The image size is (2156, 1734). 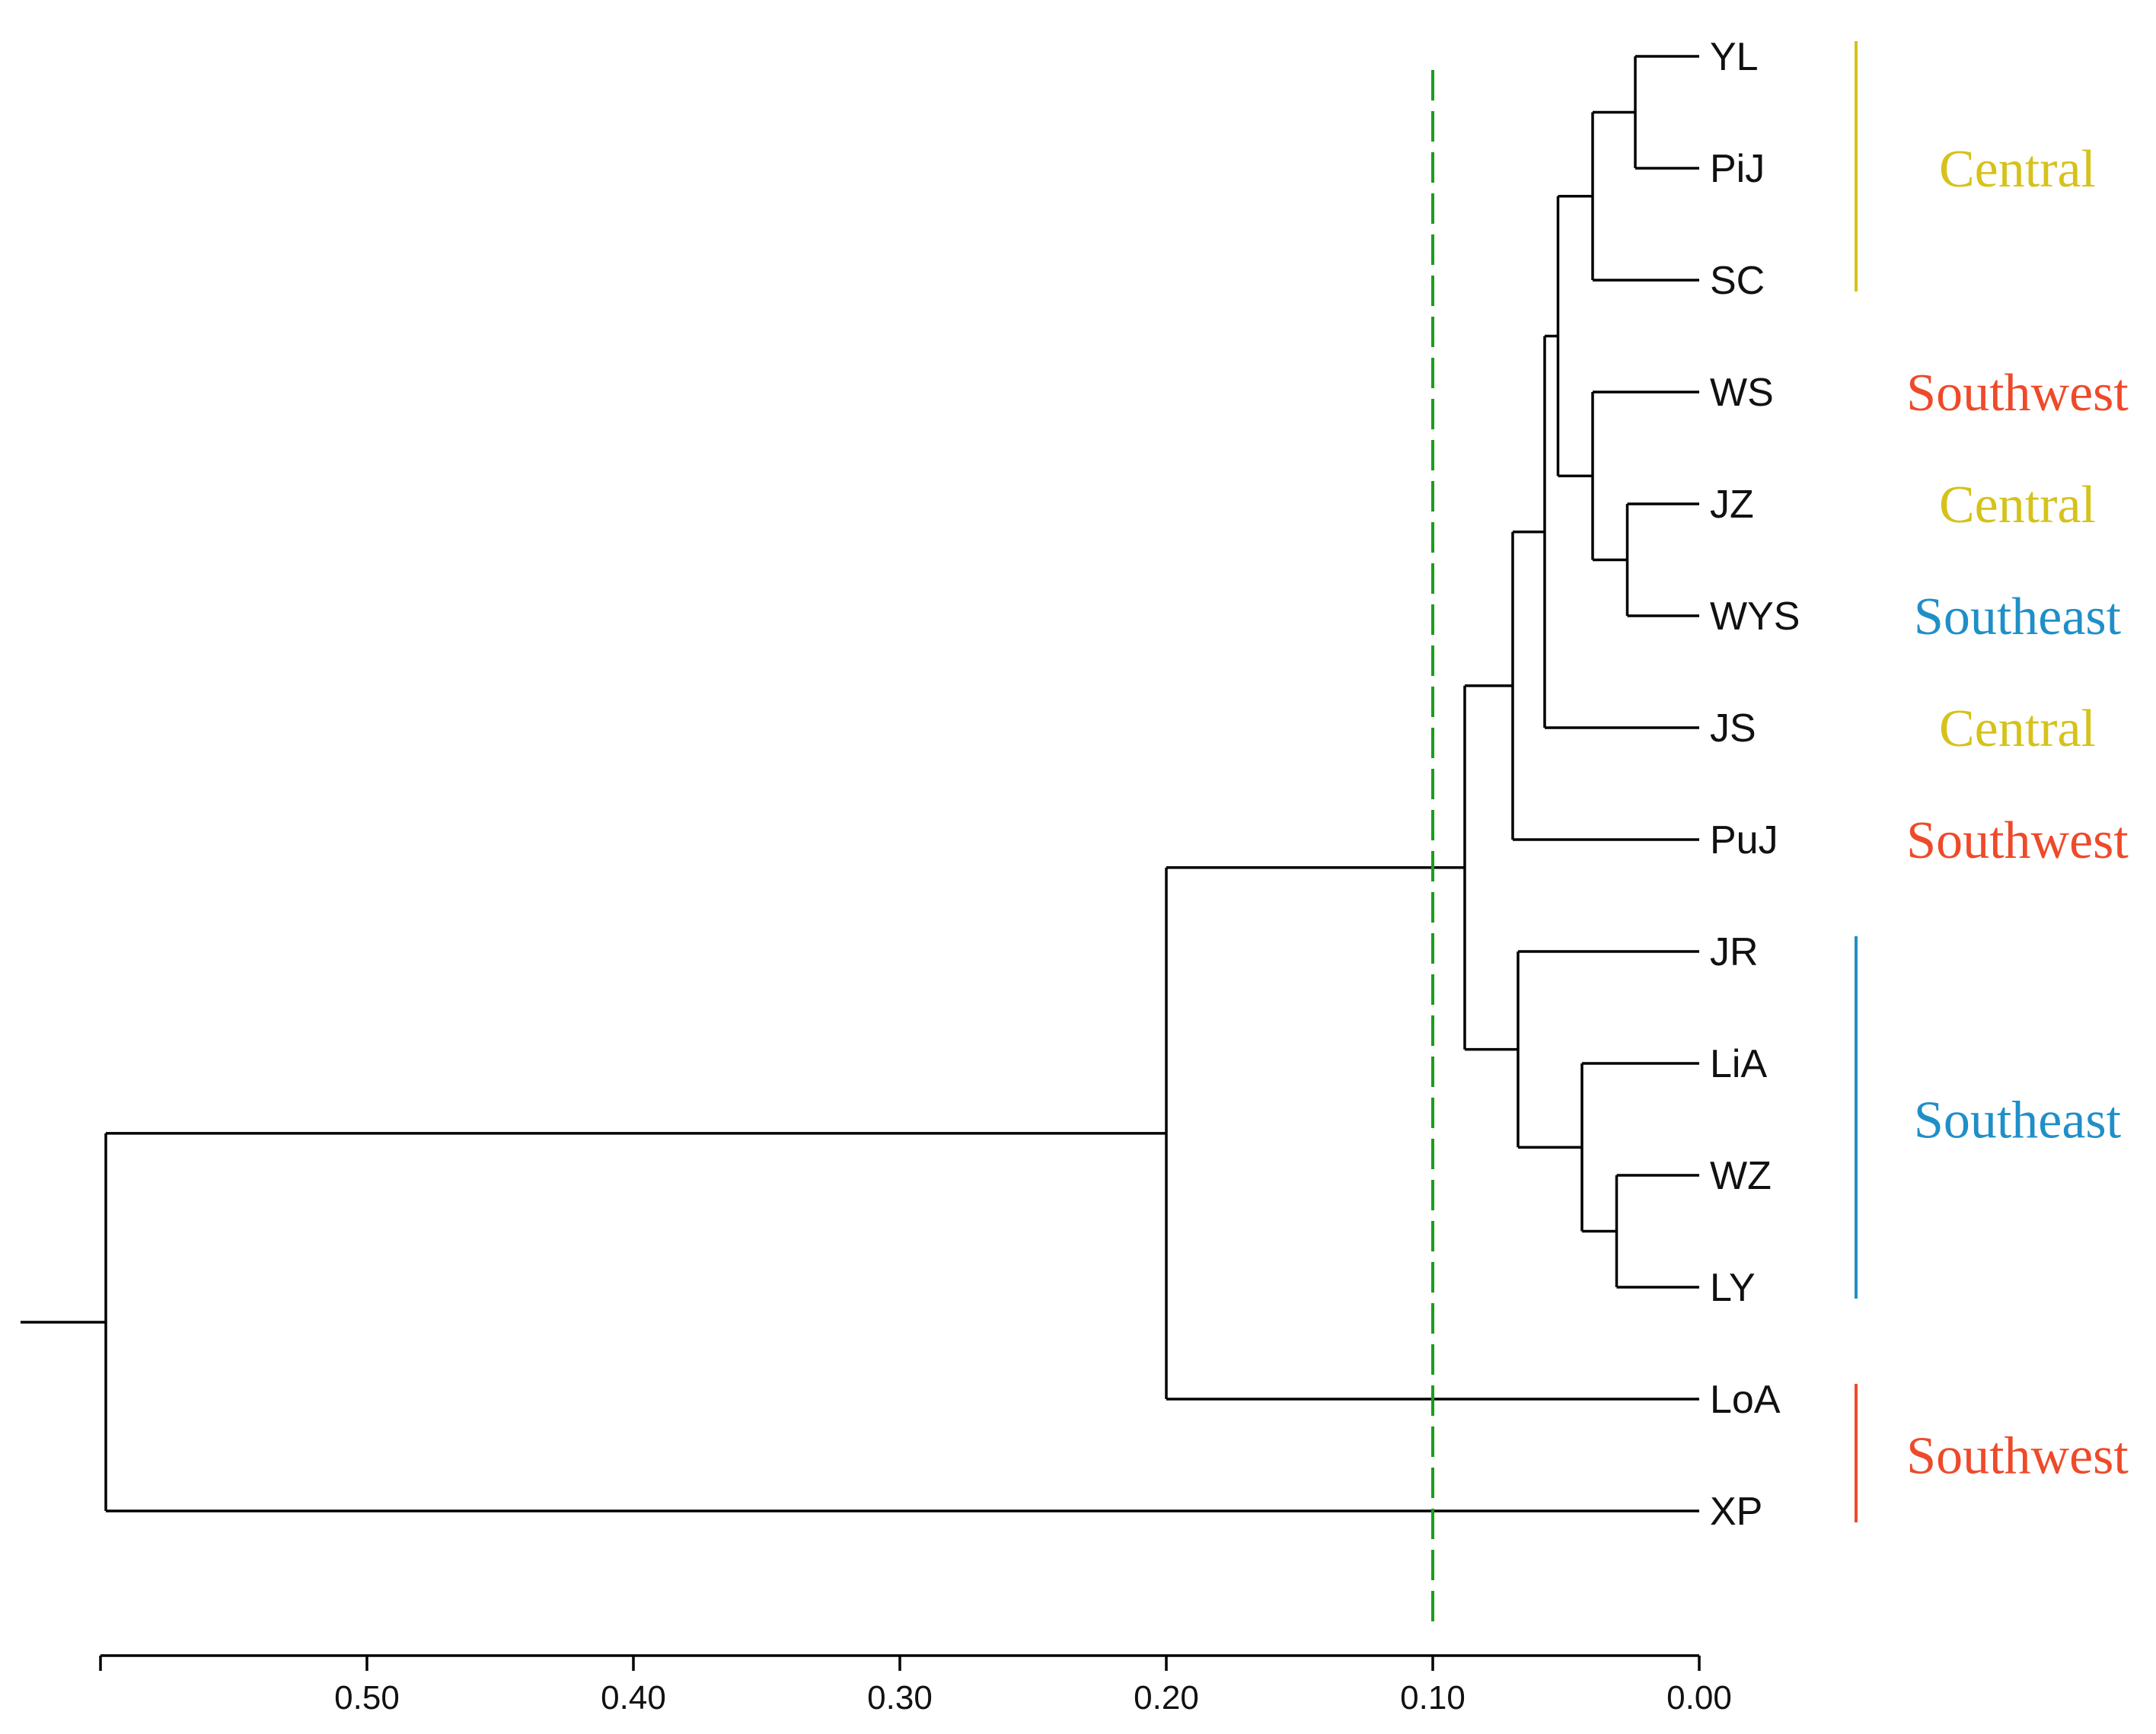 What do you see at coordinates (1699, 1697) in the screenshot?
I see `axis-tick-label: 0.00` at bounding box center [1699, 1697].